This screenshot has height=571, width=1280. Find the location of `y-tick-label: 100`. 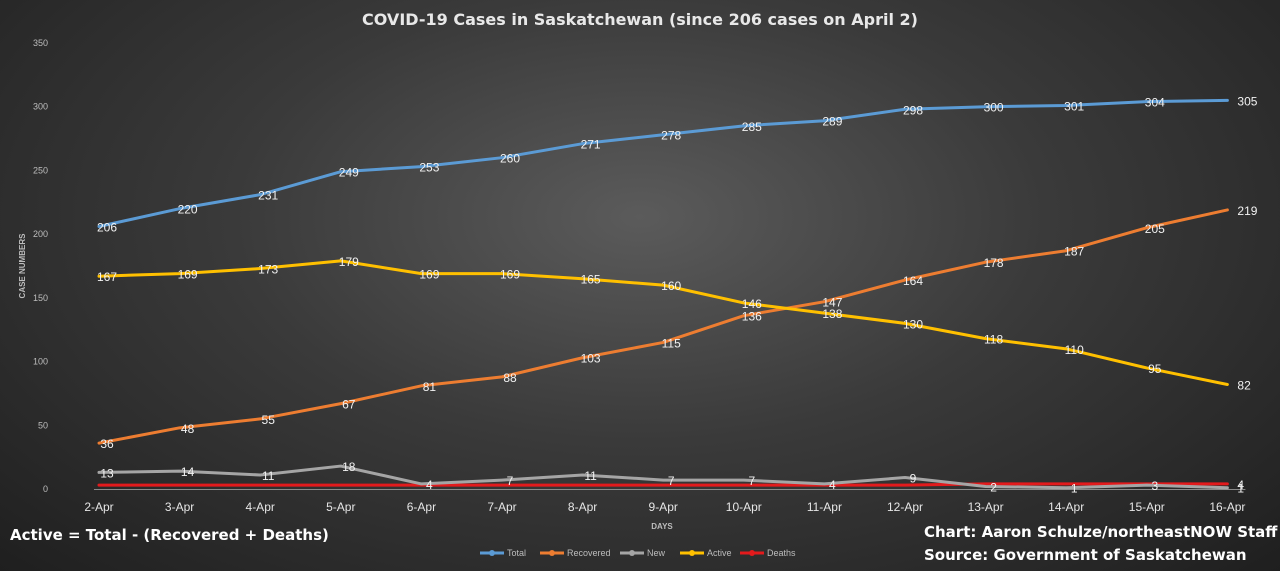

y-tick-label: 100 is located at coordinates (40, 362).